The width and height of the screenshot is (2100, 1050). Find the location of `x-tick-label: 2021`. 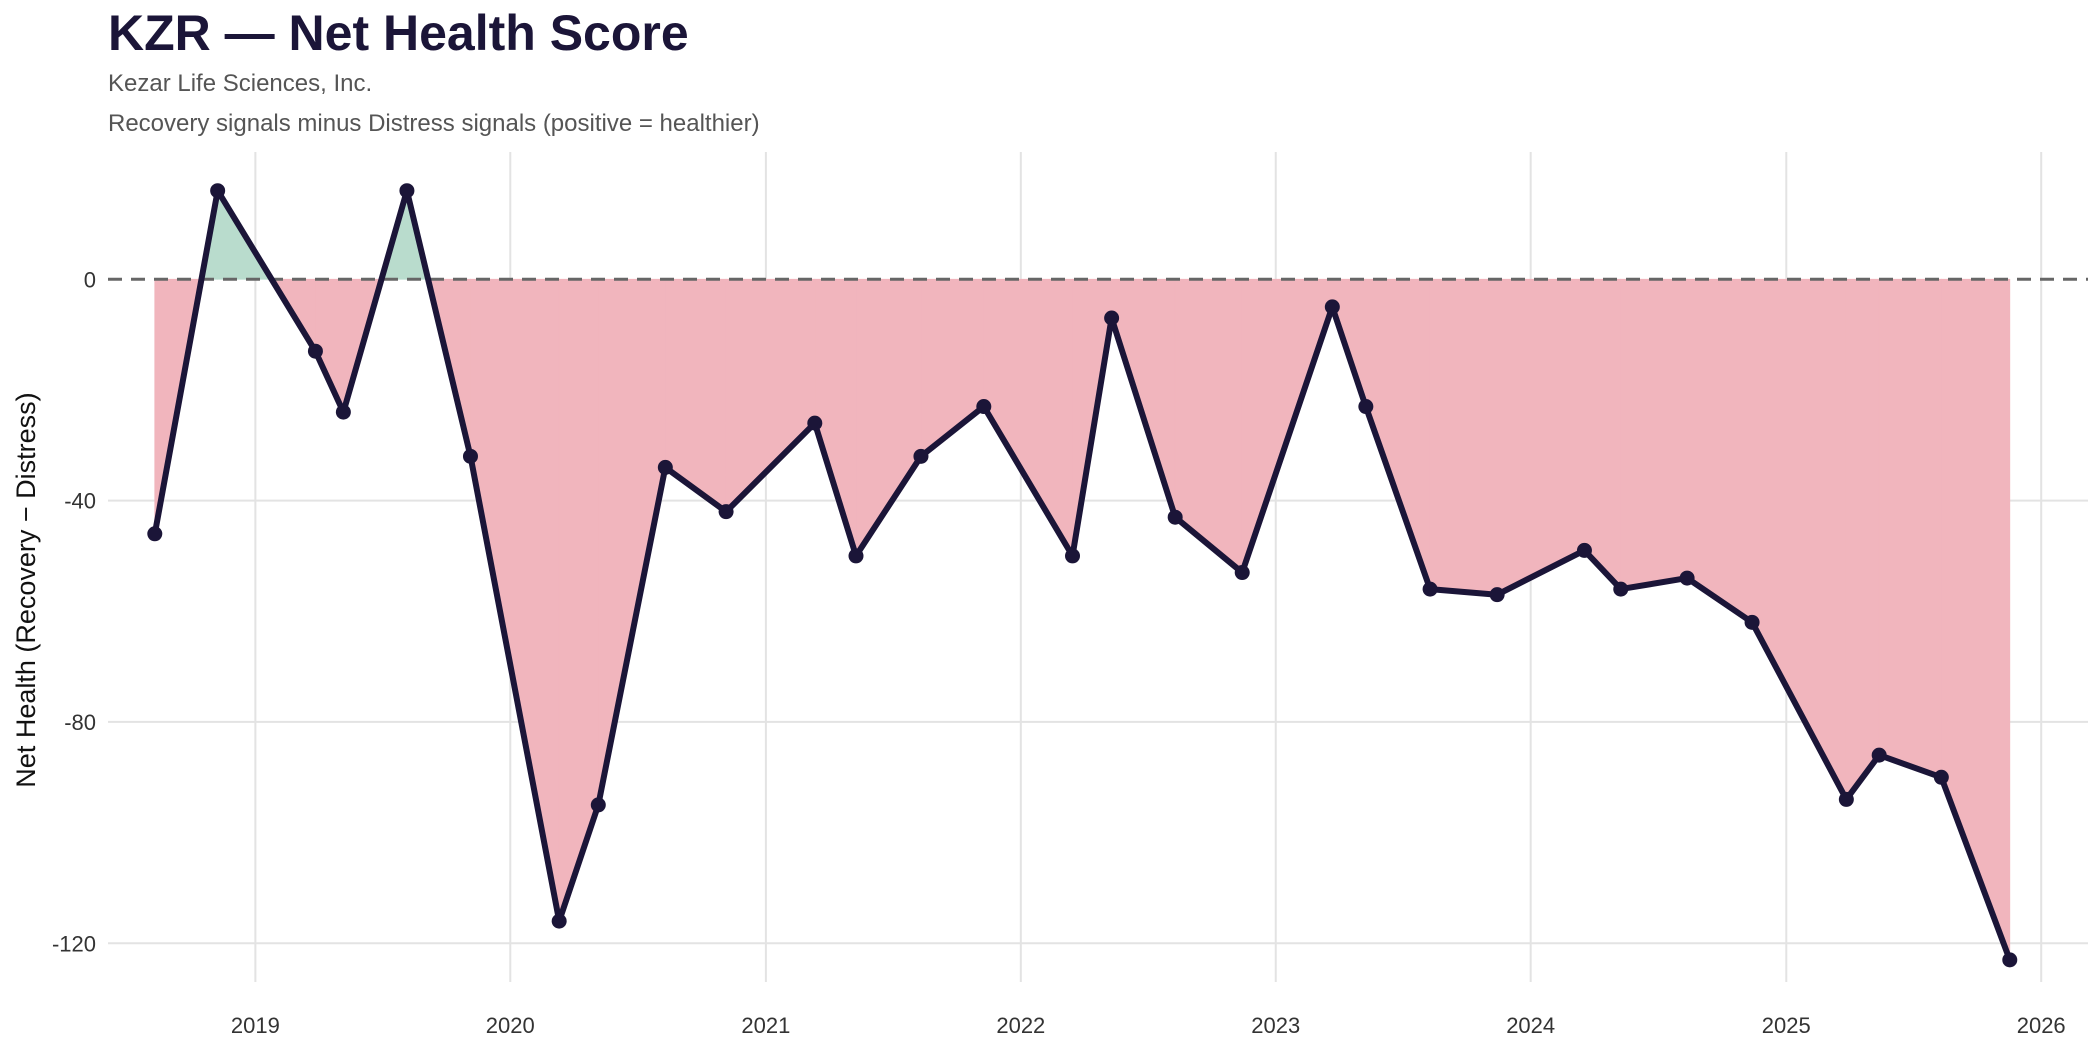

x-tick-label: 2021 is located at coordinates (765, 1025).